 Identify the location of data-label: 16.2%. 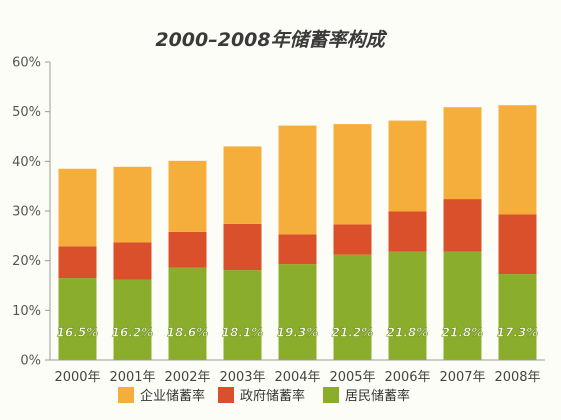
(133, 333).